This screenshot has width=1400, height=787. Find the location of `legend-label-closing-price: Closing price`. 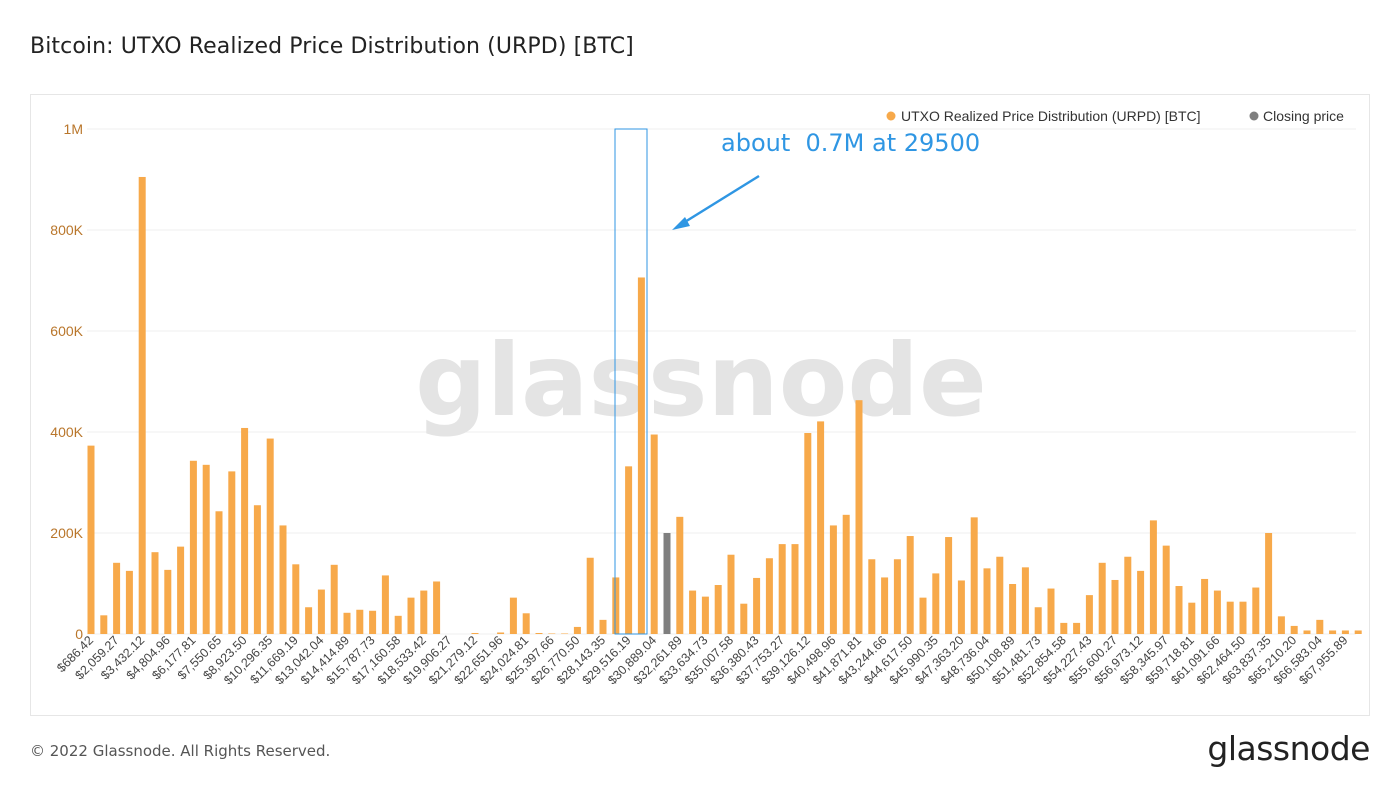

legend-label-closing-price: Closing price is located at coordinates (1303, 116).